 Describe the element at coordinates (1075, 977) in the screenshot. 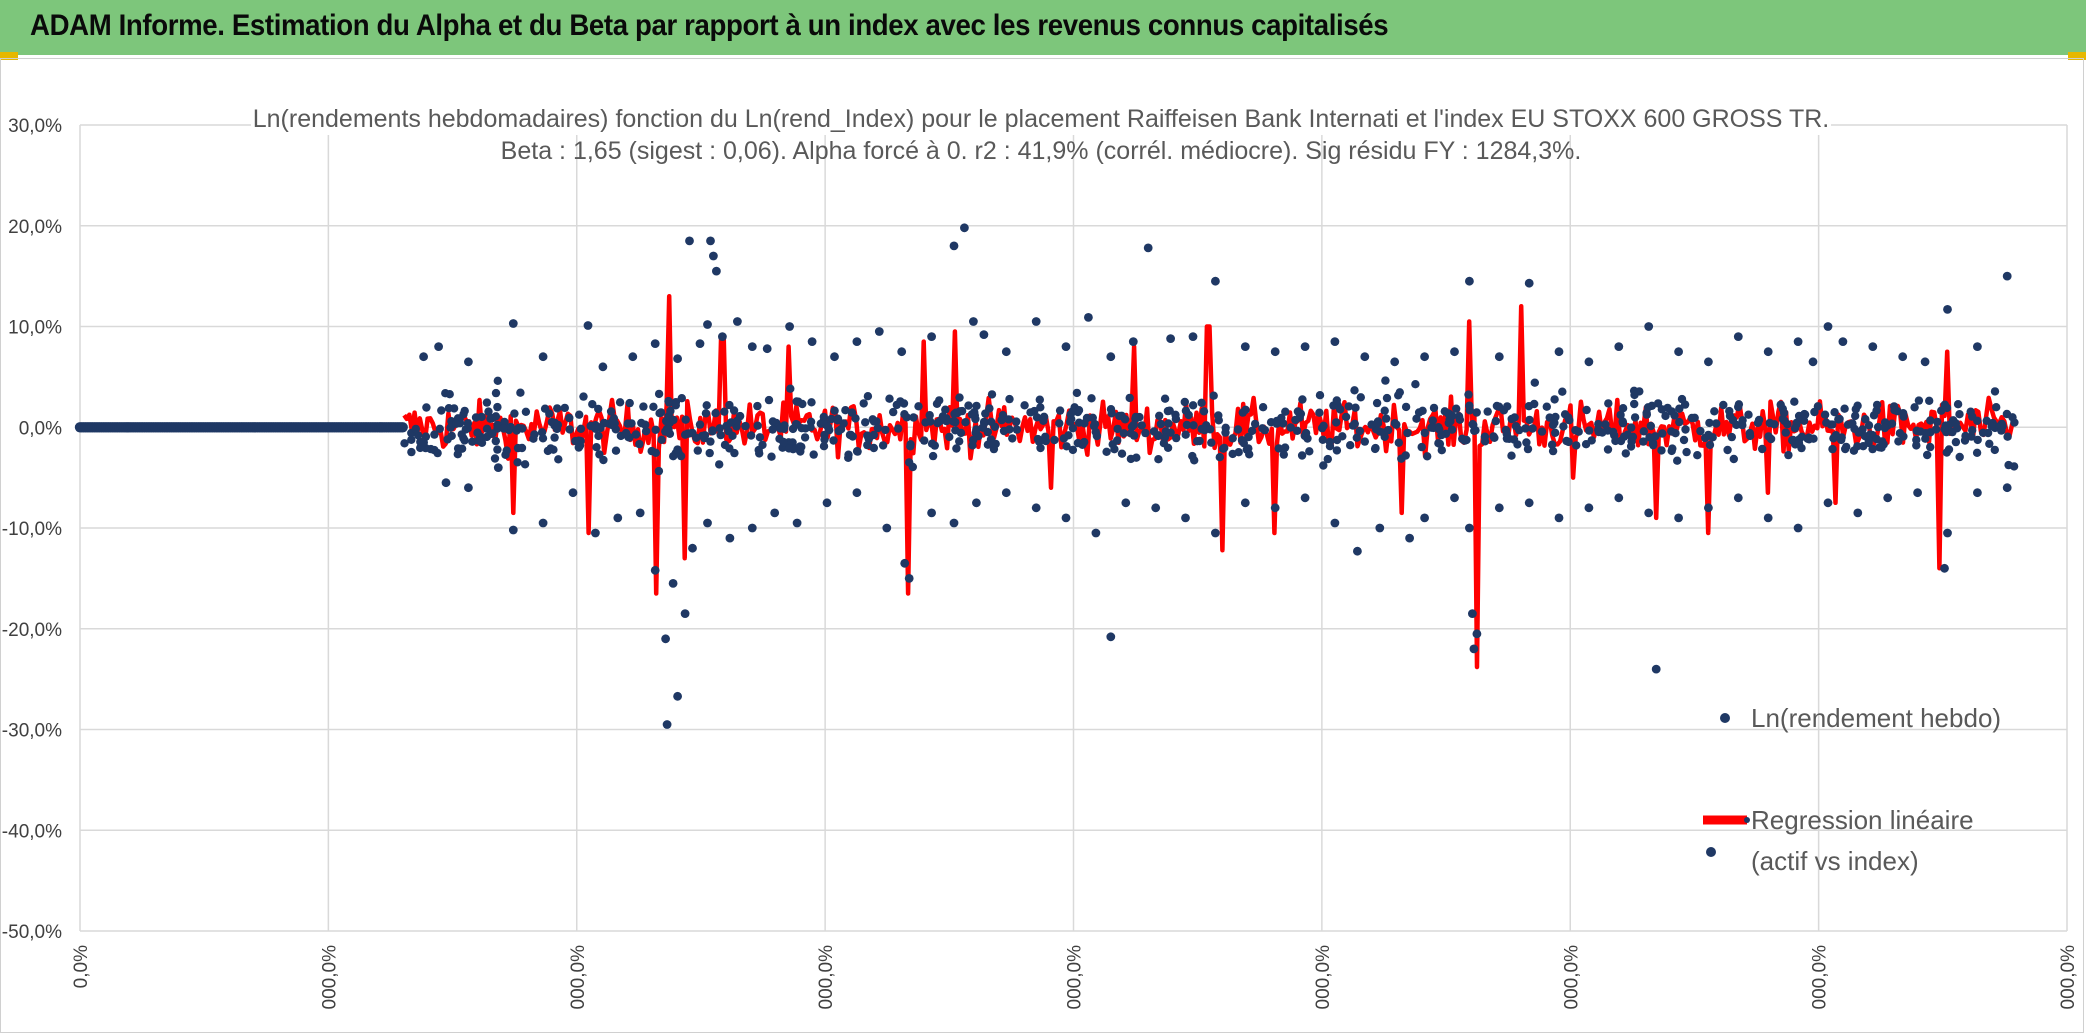

I see `x-tick-label: 000,0%` at that location.